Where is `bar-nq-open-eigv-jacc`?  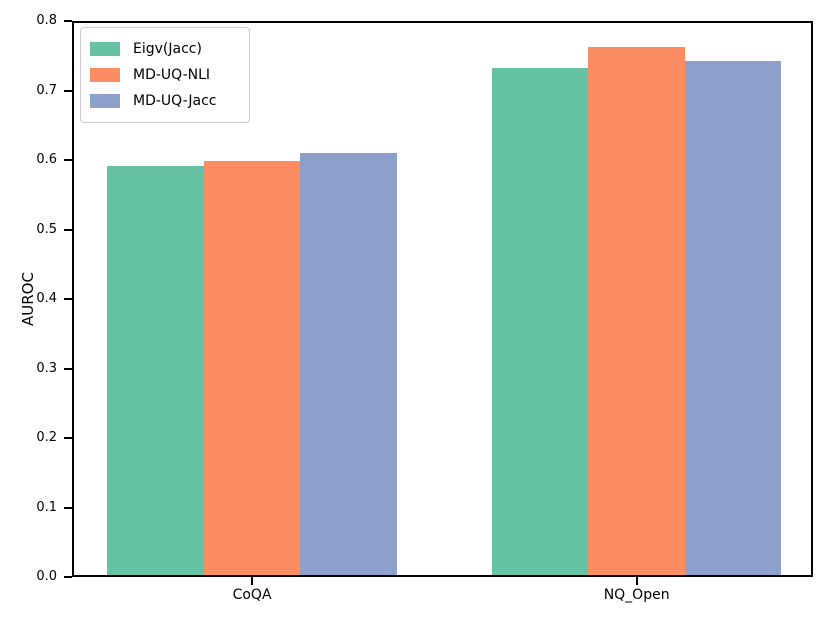
bar-nq-open-eigv-jacc is located at coordinates (540, 322).